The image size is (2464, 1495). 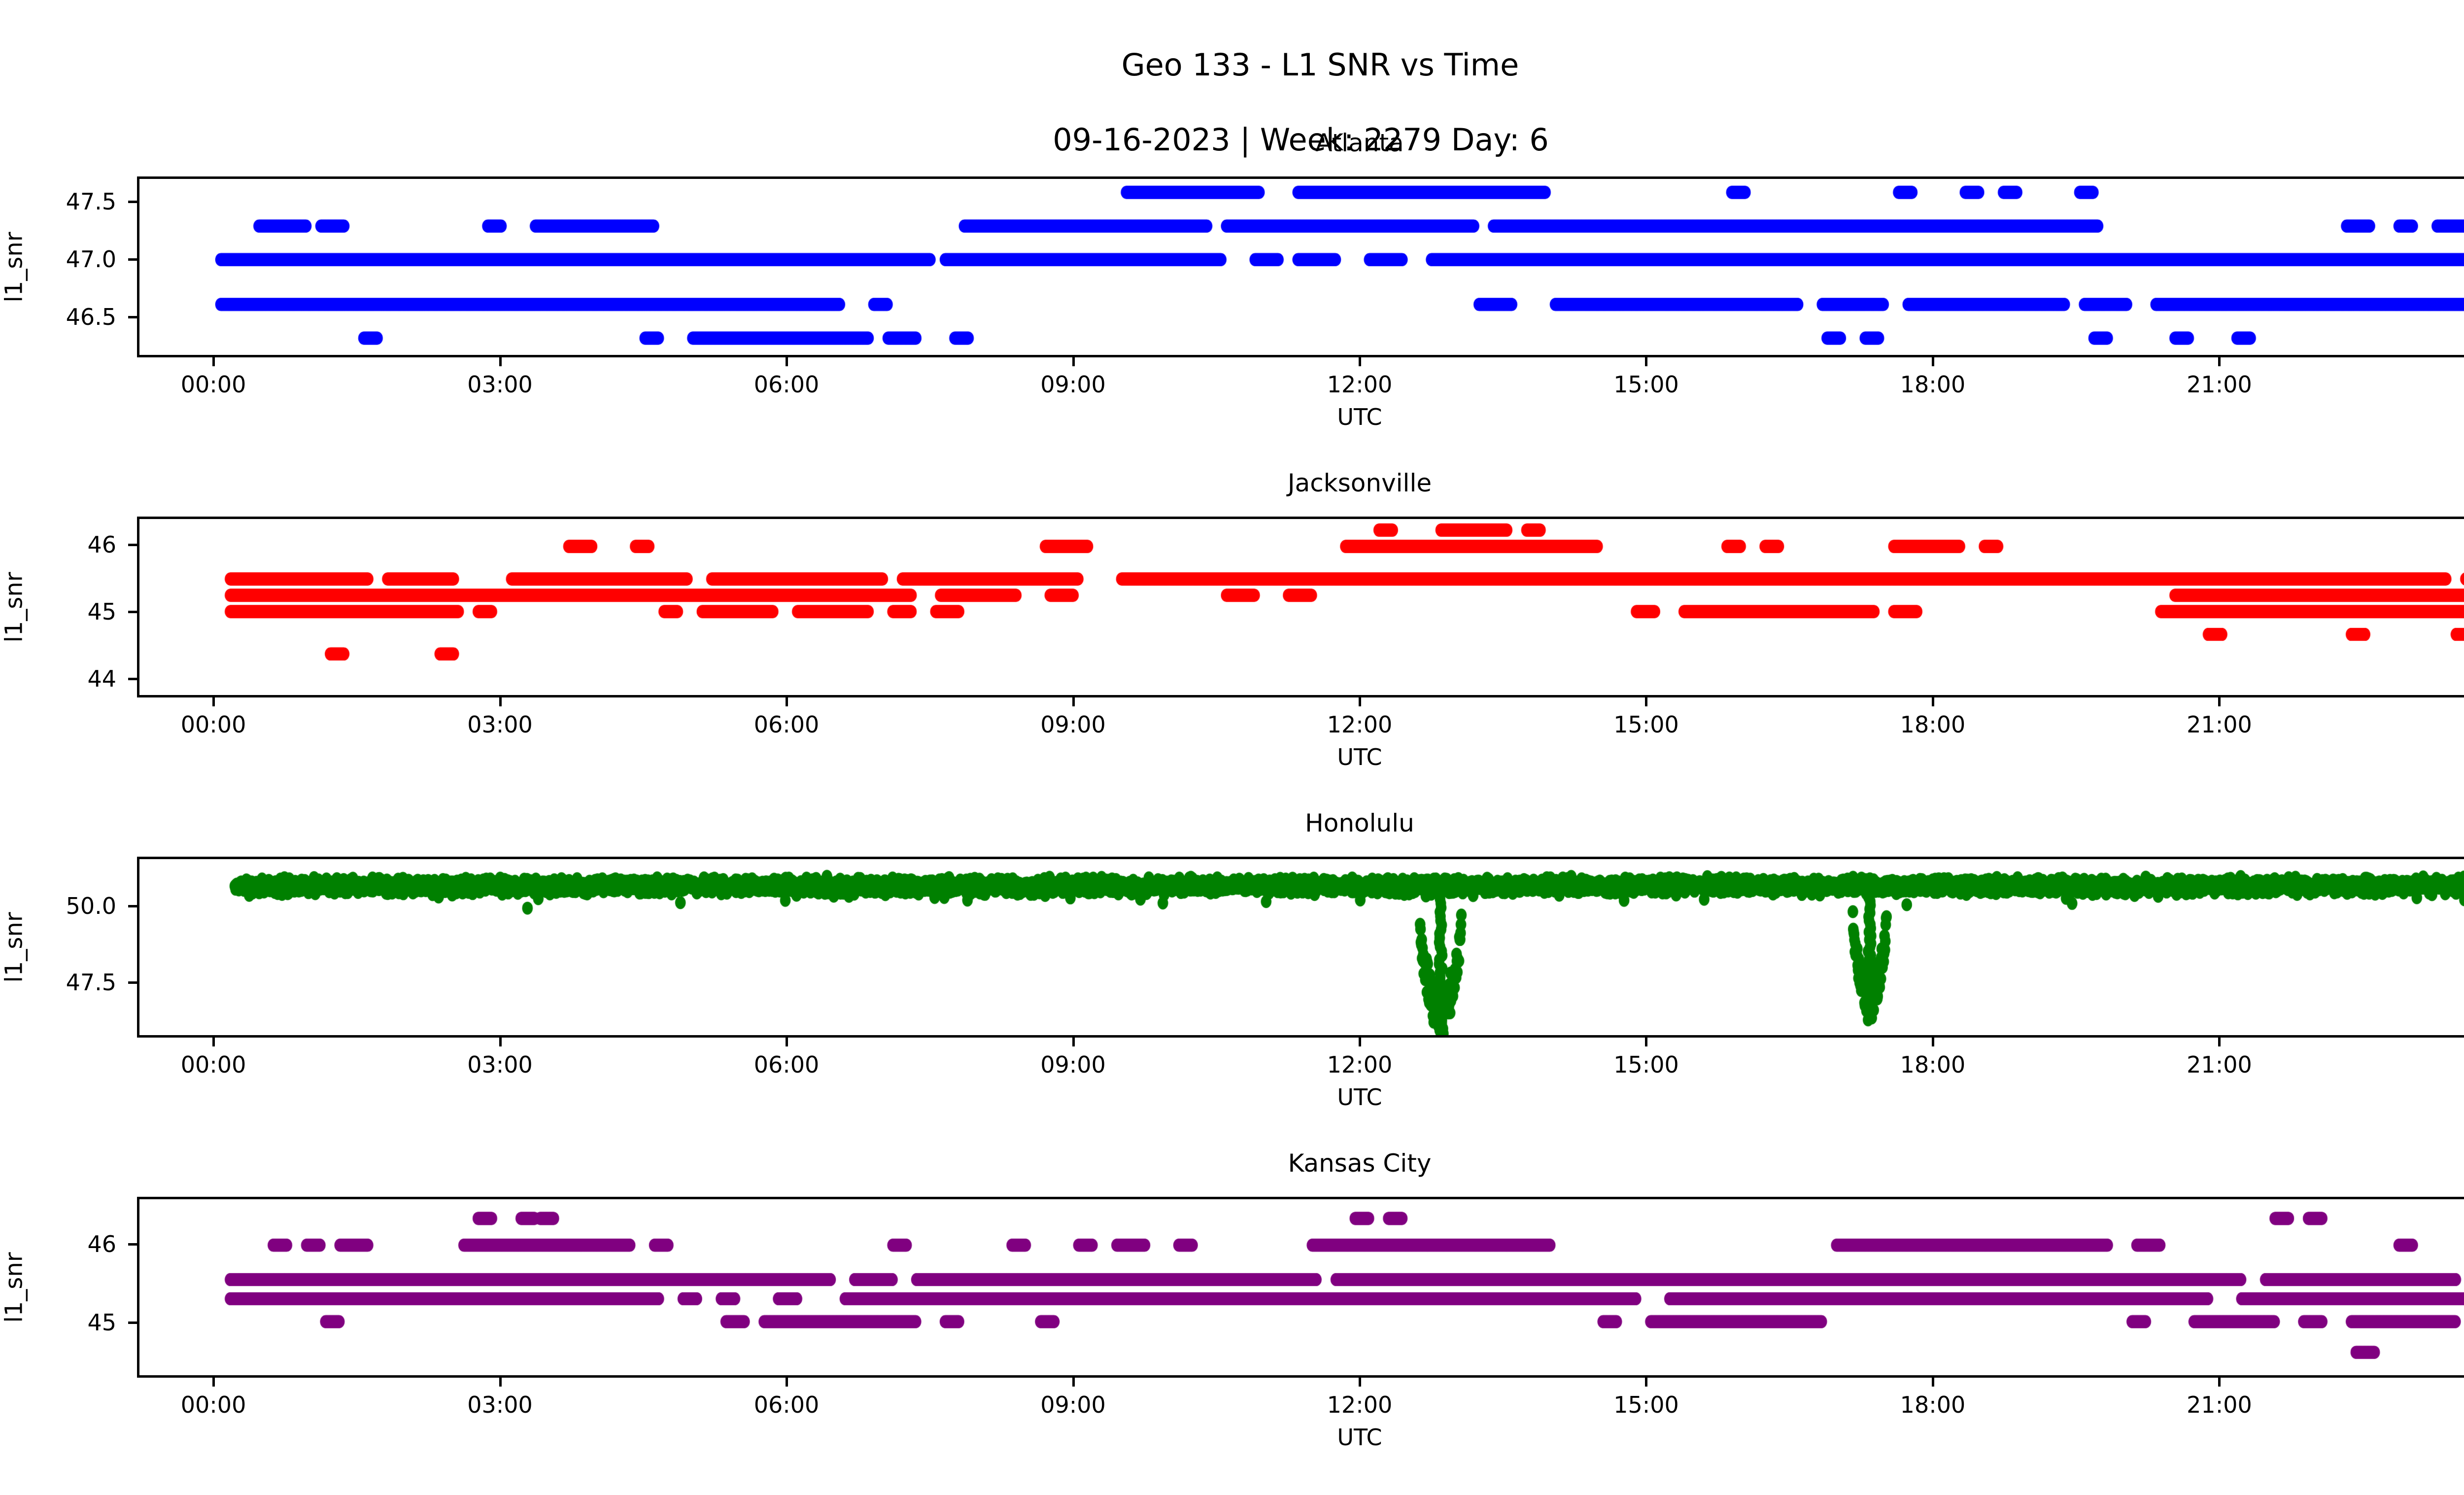 What do you see at coordinates (1301, 140) in the screenshot?
I see `suptitle-line-2: 09-16-2023 | Week: 2279 Day: 6` at bounding box center [1301, 140].